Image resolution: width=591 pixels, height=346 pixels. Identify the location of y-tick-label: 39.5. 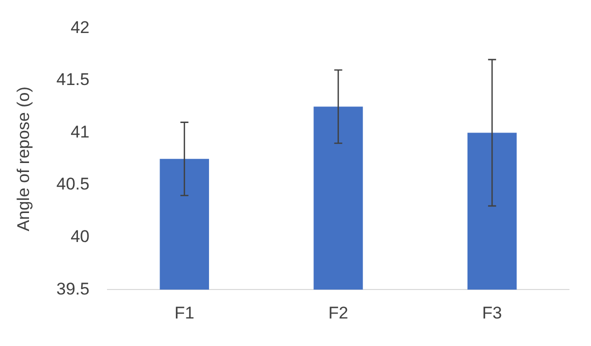
(73, 288).